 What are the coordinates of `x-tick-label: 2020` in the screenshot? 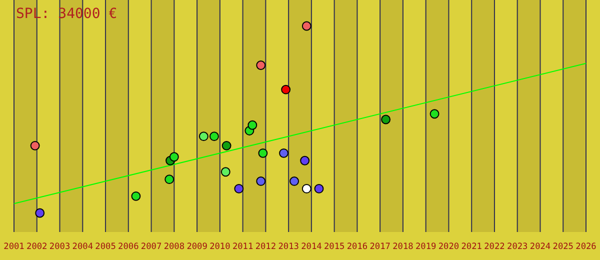 It's located at (449, 247).